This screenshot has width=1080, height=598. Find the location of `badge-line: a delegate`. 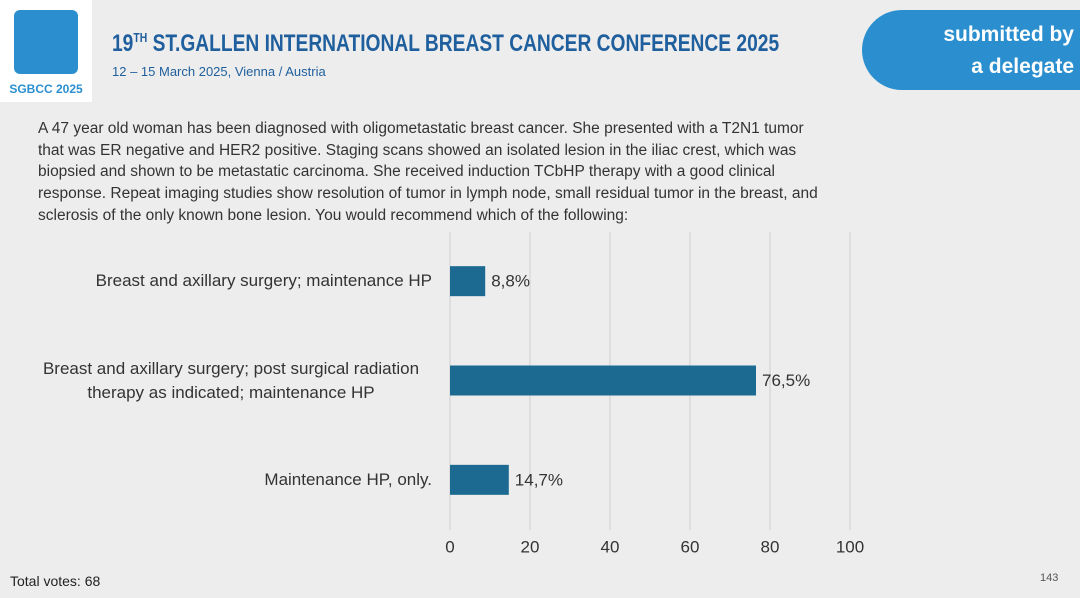

badge-line: a delegate is located at coordinates (1022, 66).